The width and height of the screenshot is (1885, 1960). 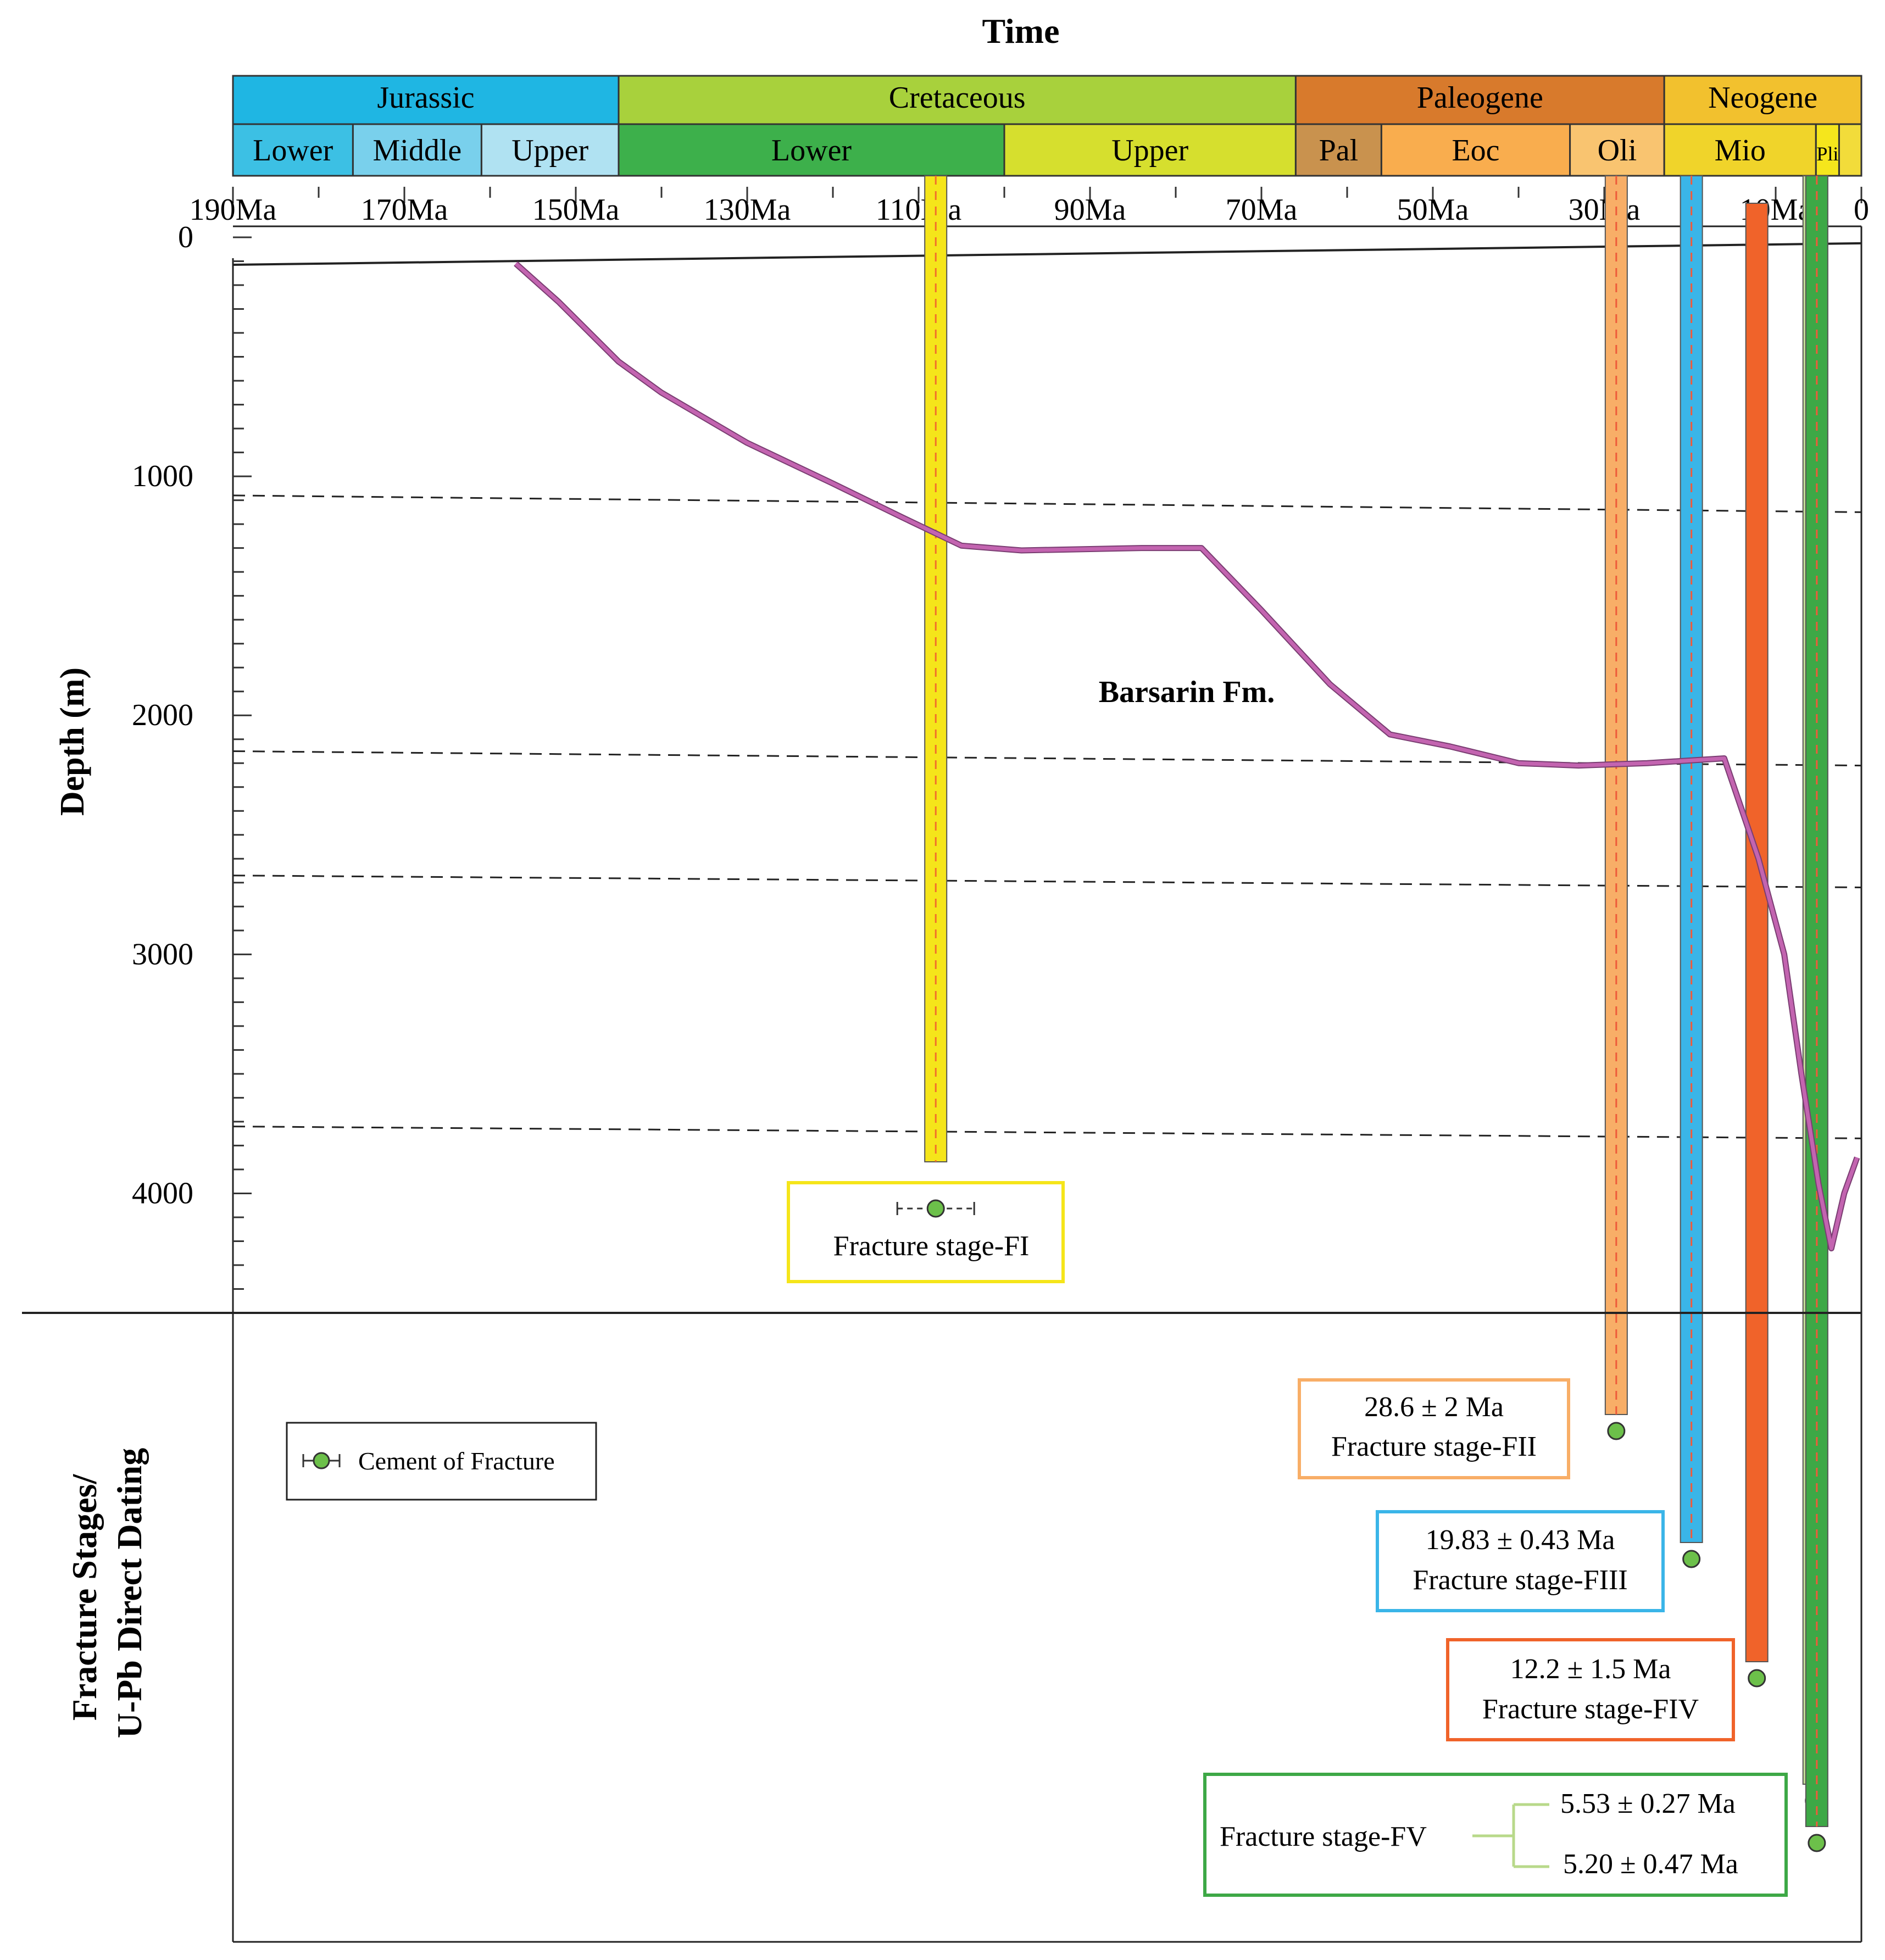 I want to click on x-tick-label-0: 0, so click(x=1861, y=210).